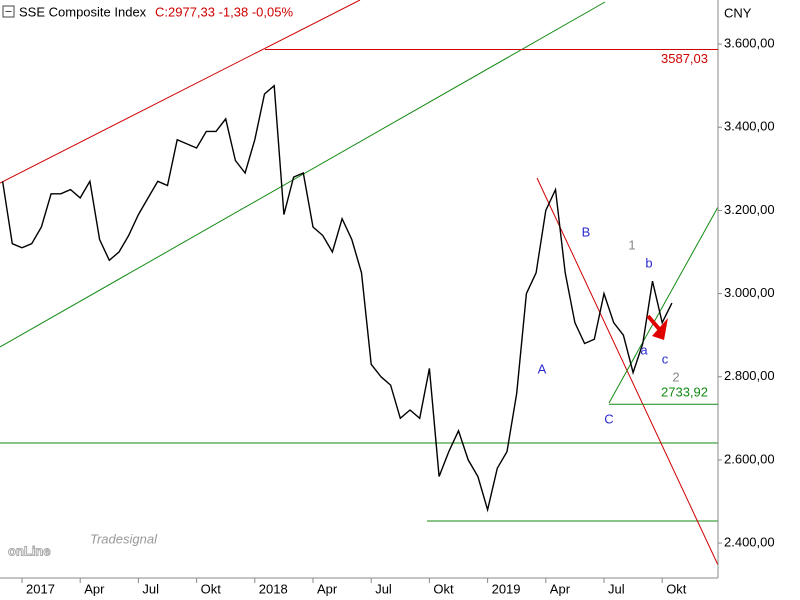 The height and width of the screenshot is (600, 800). Describe the element at coordinates (684, 392) in the screenshot. I see `level-label: 2733,92` at that location.